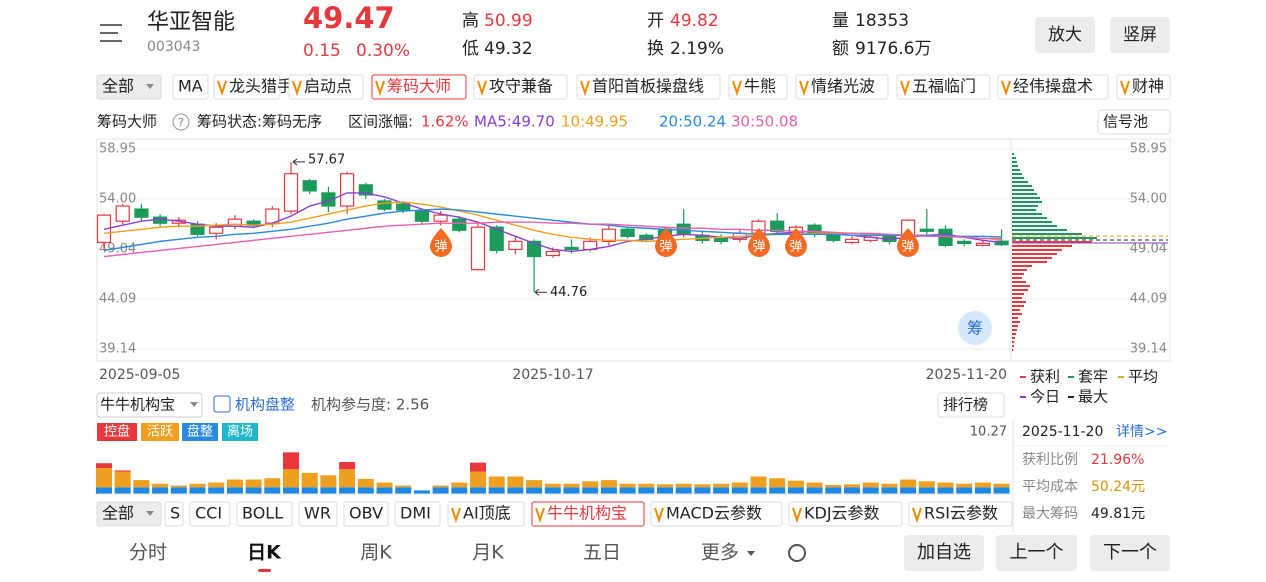 The image size is (1266, 582). I want to click on tab-label: AI顶底, so click(487, 513).